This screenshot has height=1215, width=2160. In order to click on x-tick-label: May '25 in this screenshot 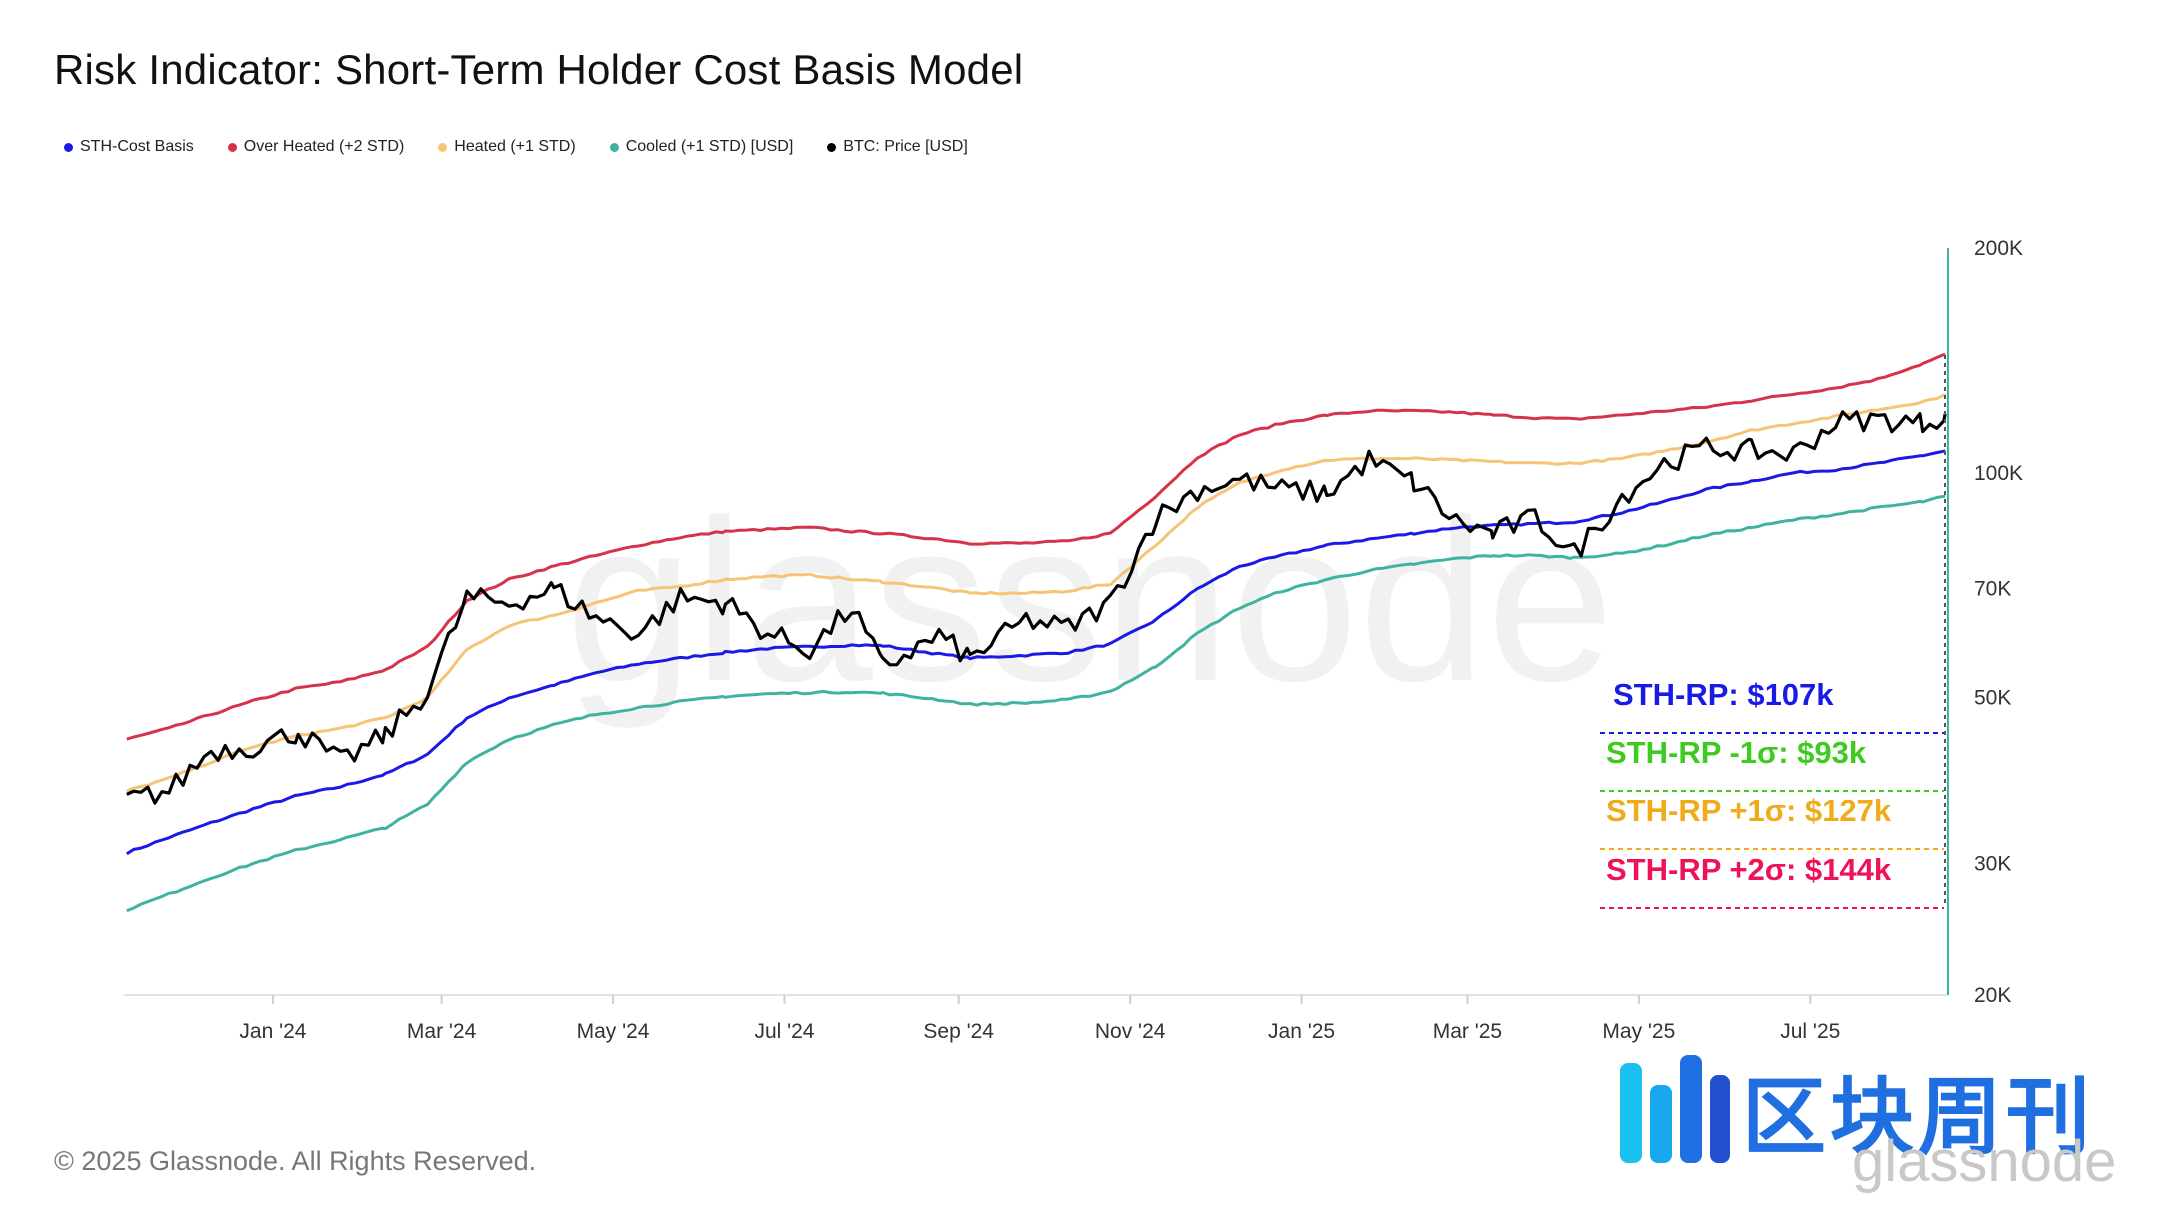, I will do `click(1638, 1031)`.